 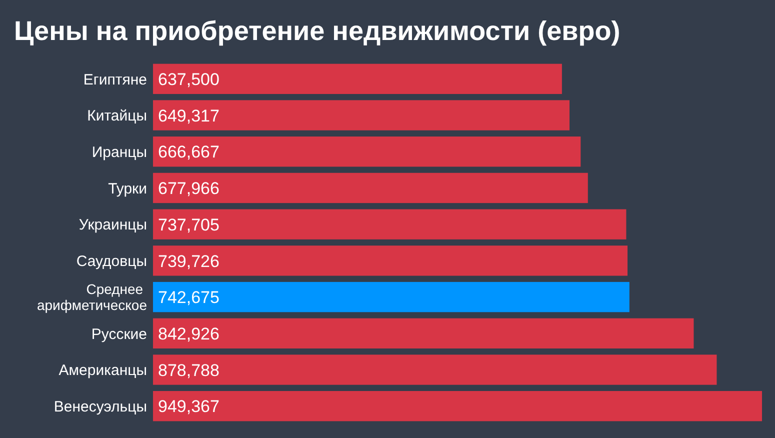 I want to click on data-label: 878,788, so click(x=189, y=370).